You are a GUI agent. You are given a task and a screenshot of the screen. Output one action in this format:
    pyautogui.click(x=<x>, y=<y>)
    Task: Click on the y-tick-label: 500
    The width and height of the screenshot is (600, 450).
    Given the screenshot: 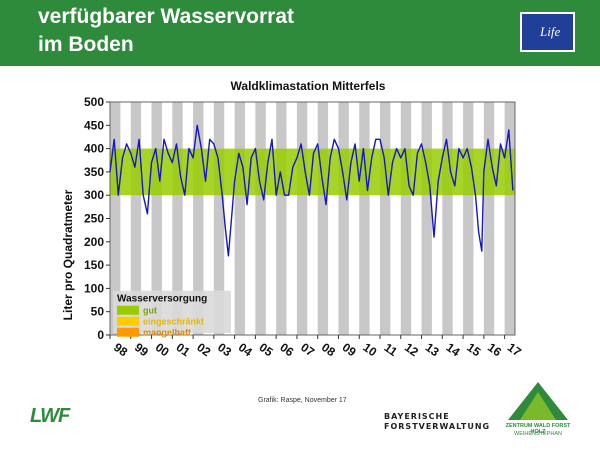 What is the action you would take?
    pyautogui.click(x=94, y=102)
    